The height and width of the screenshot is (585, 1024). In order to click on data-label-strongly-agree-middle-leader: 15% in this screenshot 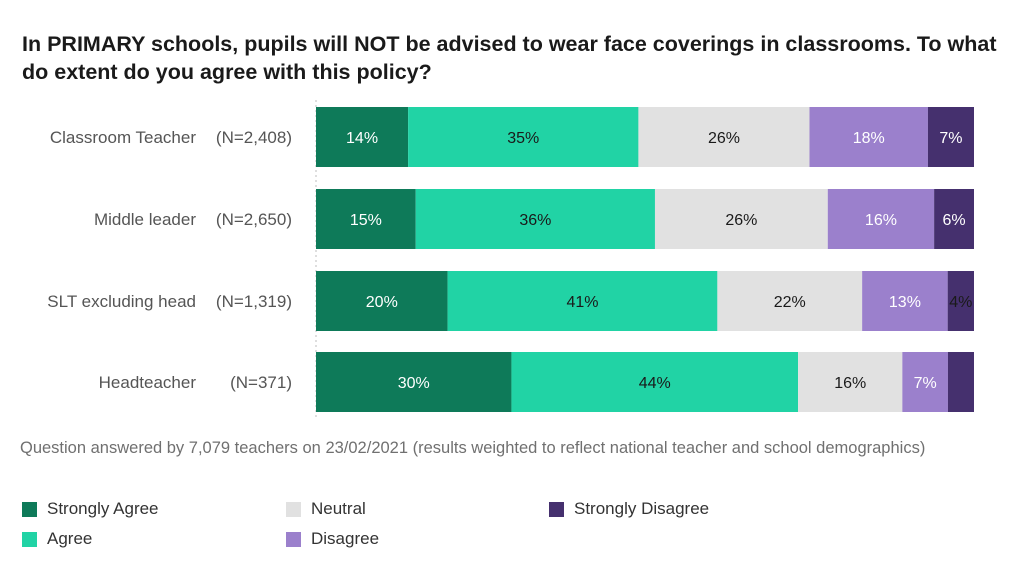, I will do `click(366, 220)`.